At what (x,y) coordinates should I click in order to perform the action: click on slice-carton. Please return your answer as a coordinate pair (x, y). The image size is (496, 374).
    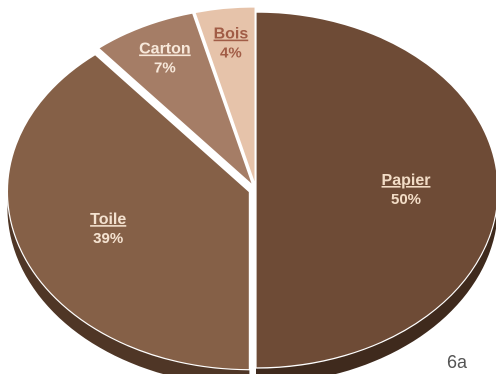
    Looking at the image, I should click on (176, 100).